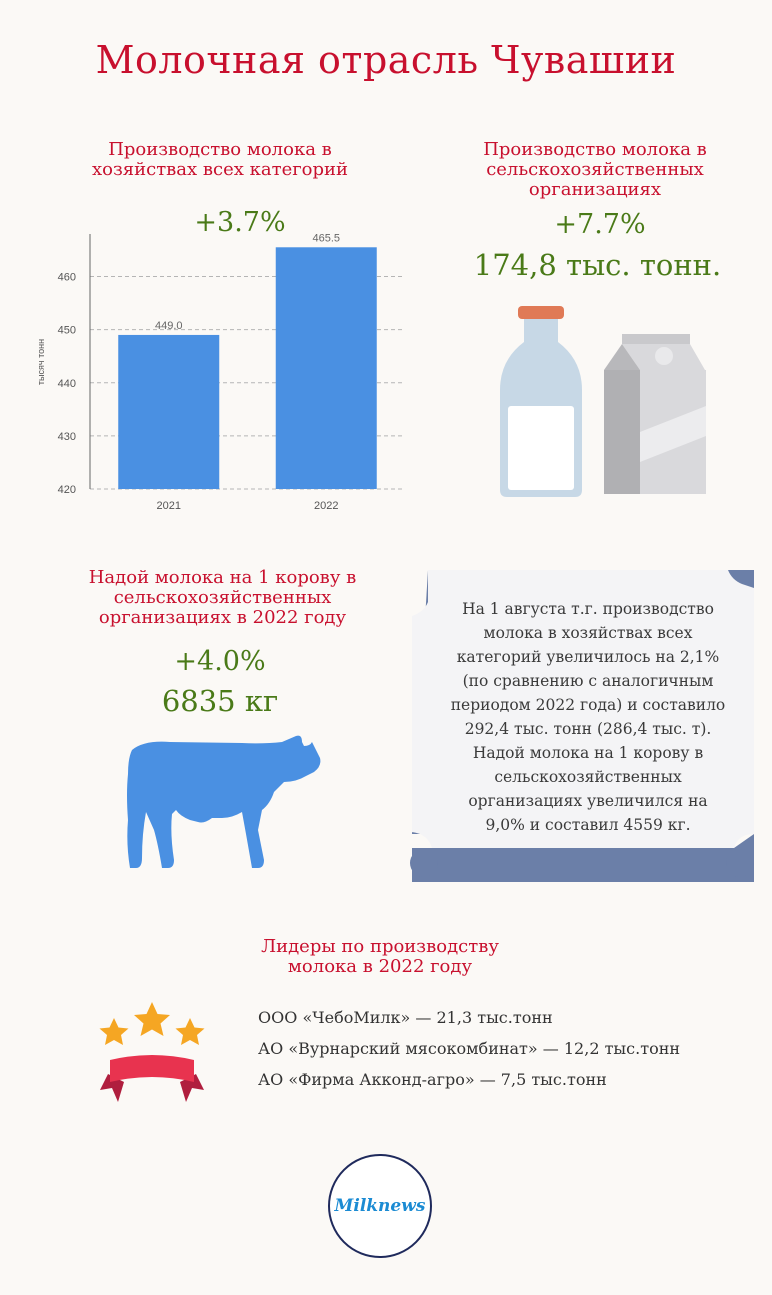 Image resolution: width=772 pixels, height=1295 pixels. What do you see at coordinates (588, 825) in the screenshot?
I see `info-panel-line: 9,0% и составил 4559 кг.` at bounding box center [588, 825].